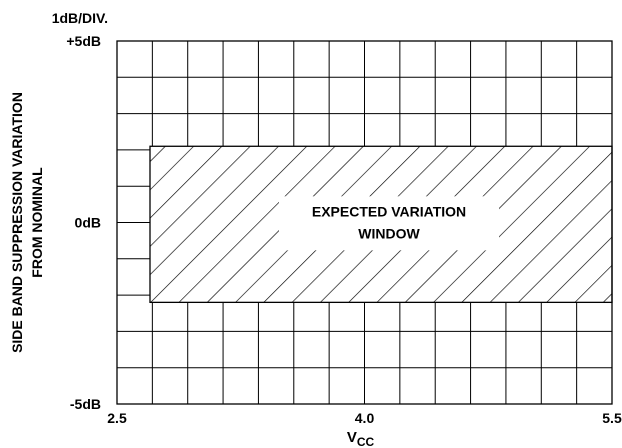  Describe the element at coordinates (80, 18) in the screenshot. I see `scale-note: 1dB/DIV.` at that location.